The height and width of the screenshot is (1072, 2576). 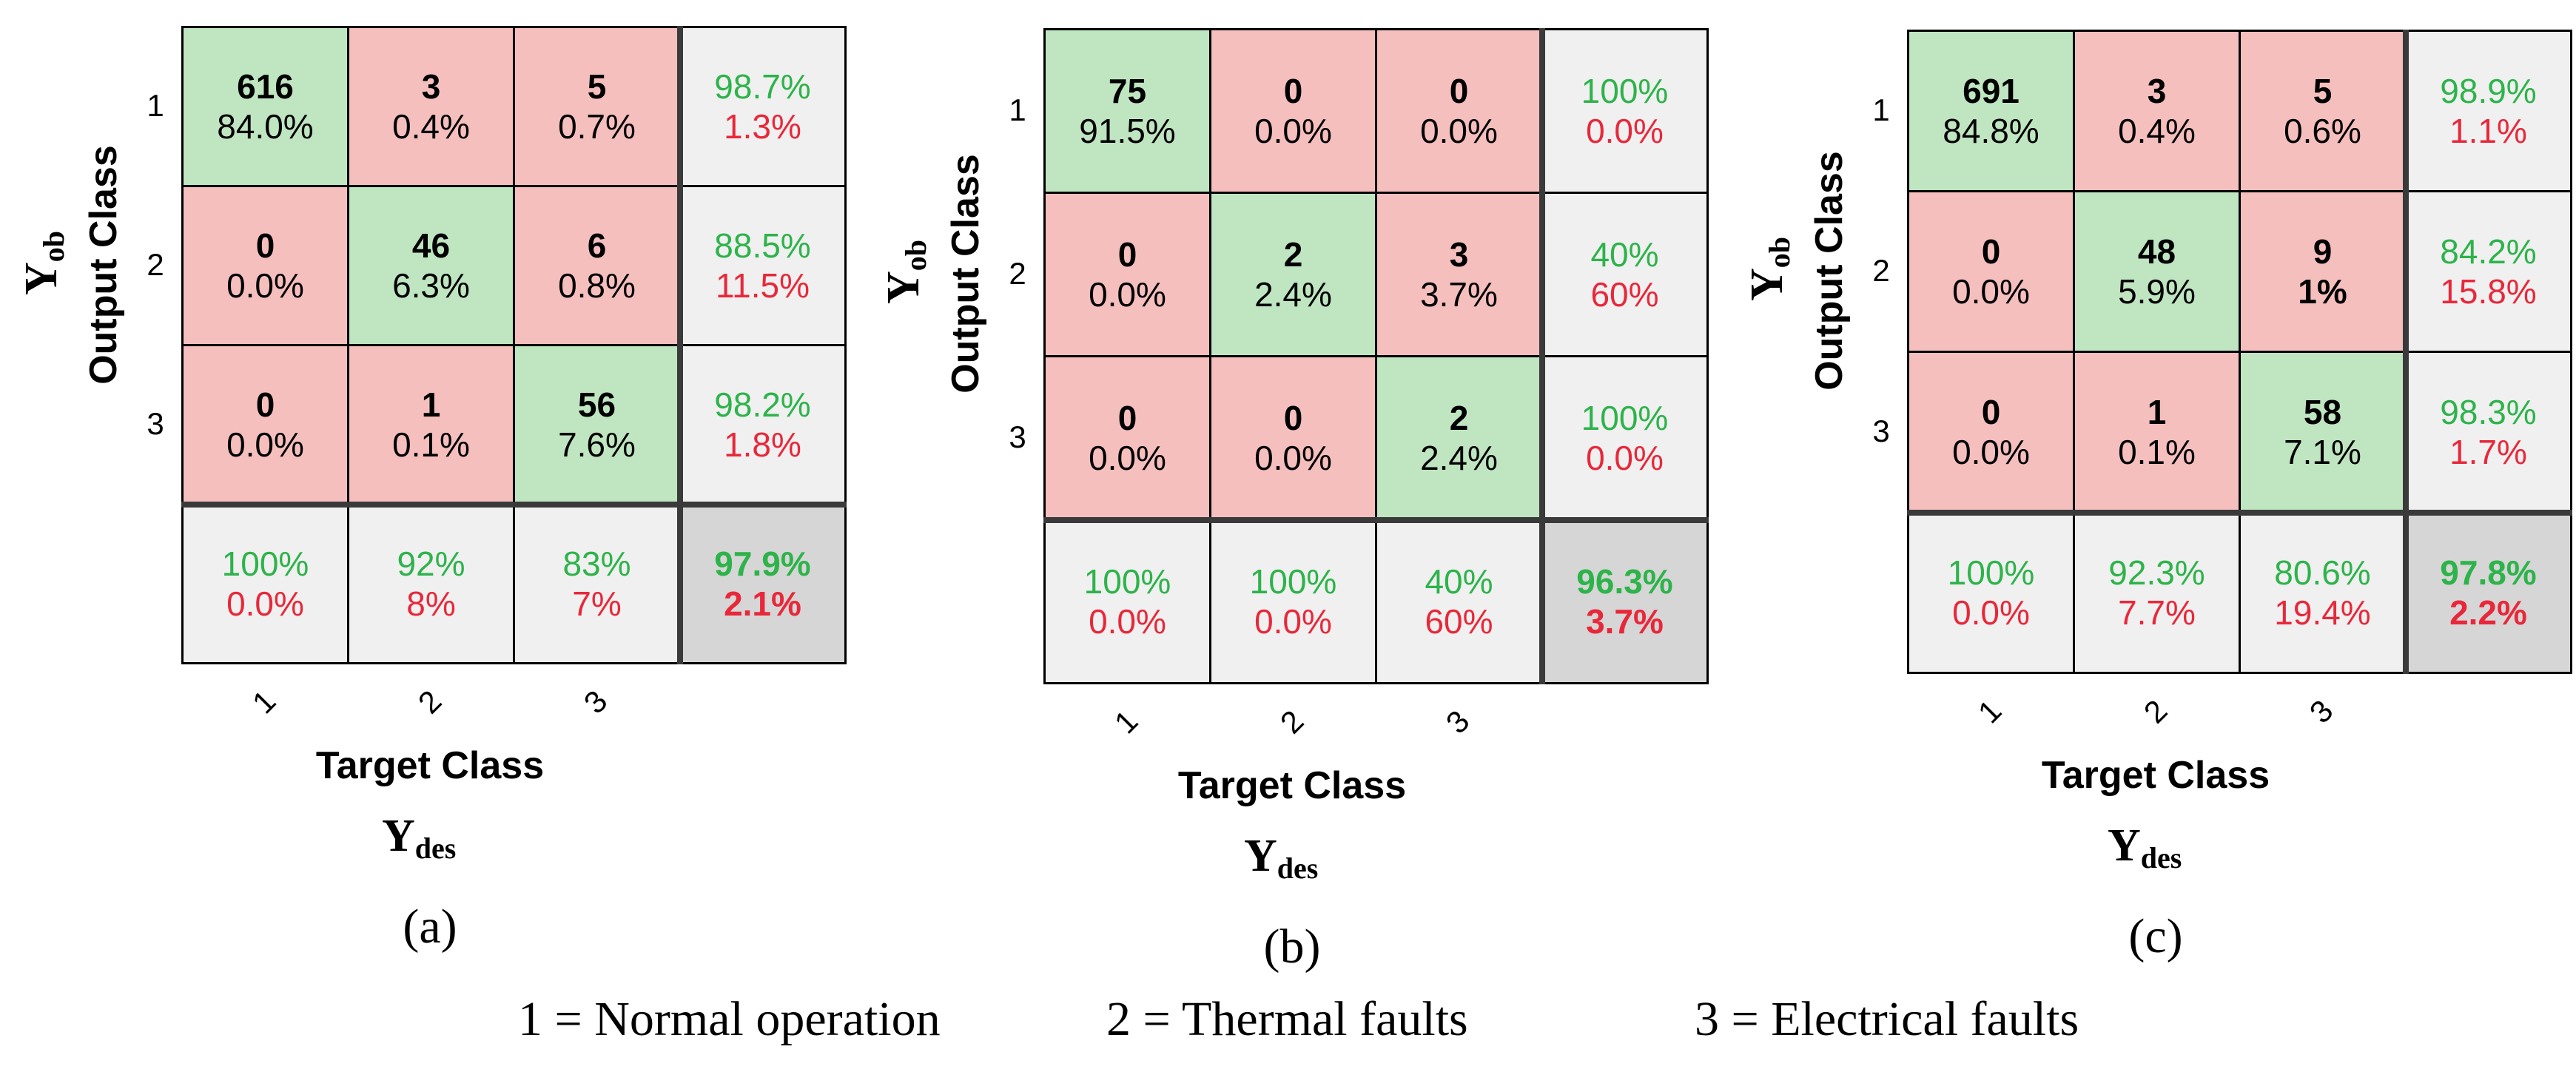 I want to click on correct-rate: 100%, so click(x=1625, y=417).